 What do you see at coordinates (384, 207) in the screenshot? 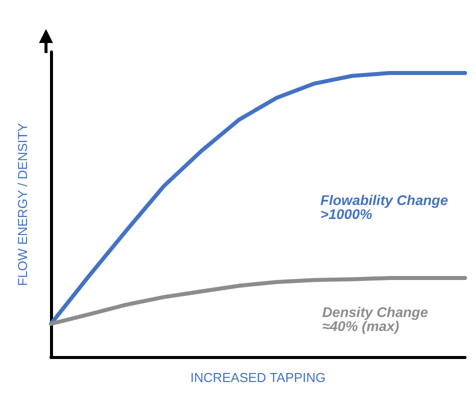
I see `annotation: Flowability Change >1000%` at bounding box center [384, 207].